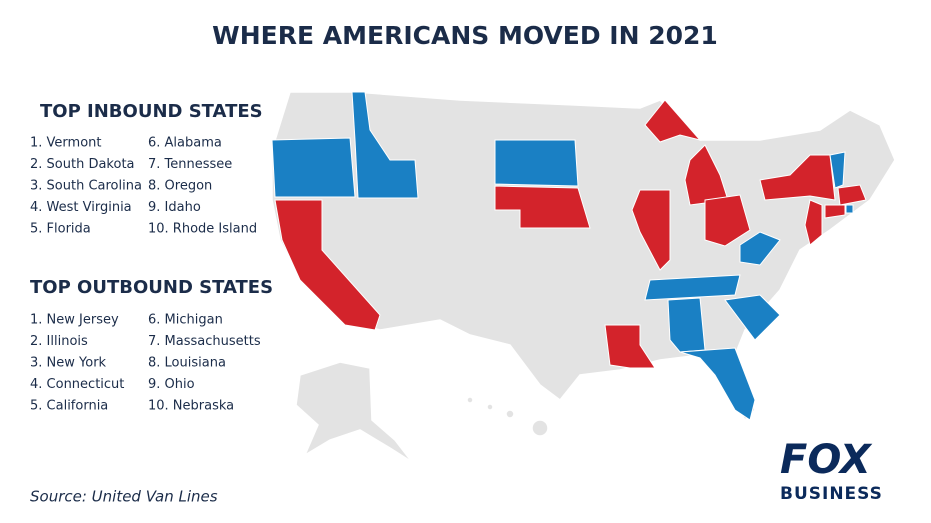 The image size is (931, 523). I want to click on louisiana, so click(630, 346).